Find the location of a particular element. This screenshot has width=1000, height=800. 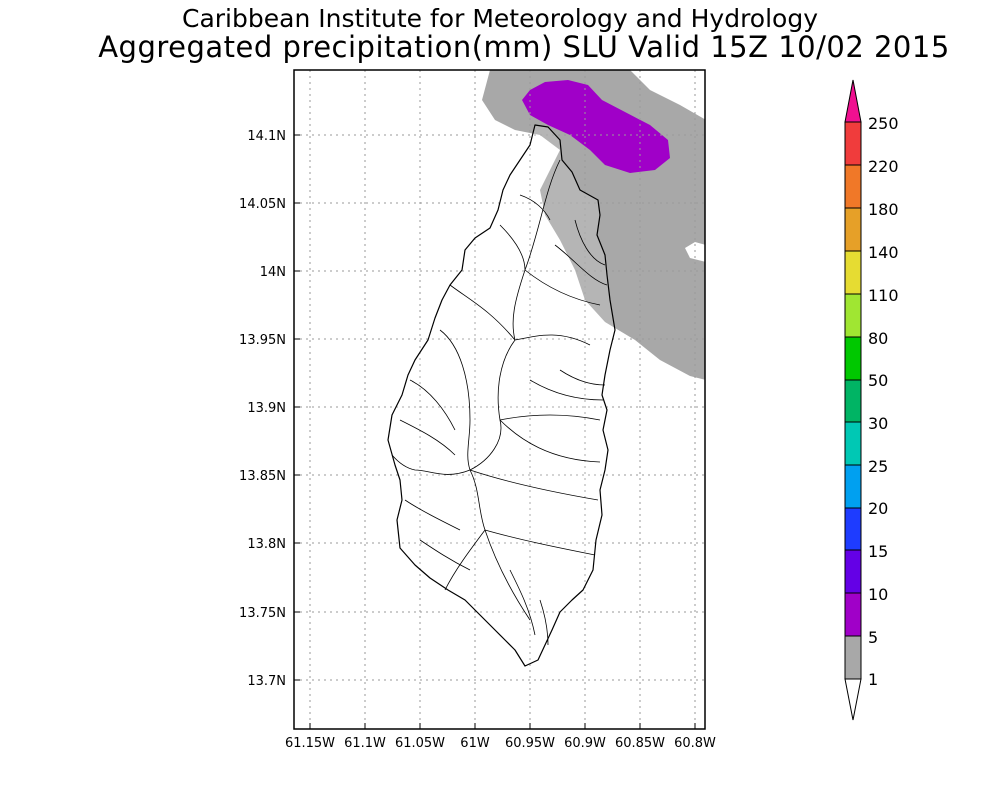

legend-label: 30 is located at coordinates (878, 423).